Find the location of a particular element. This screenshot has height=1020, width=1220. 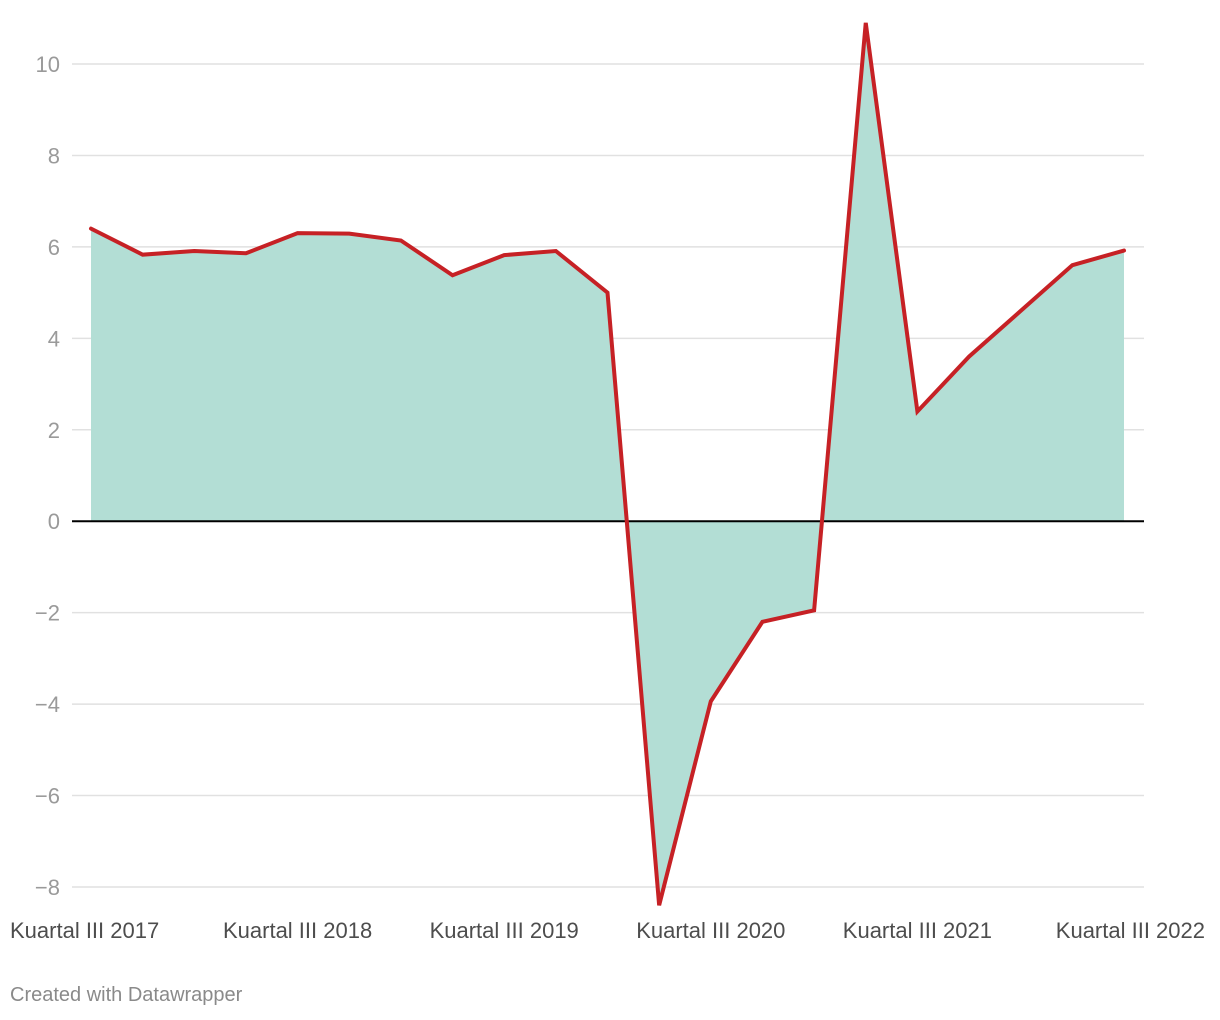

y-tick-label: 4 is located at coordinates (54, 338).